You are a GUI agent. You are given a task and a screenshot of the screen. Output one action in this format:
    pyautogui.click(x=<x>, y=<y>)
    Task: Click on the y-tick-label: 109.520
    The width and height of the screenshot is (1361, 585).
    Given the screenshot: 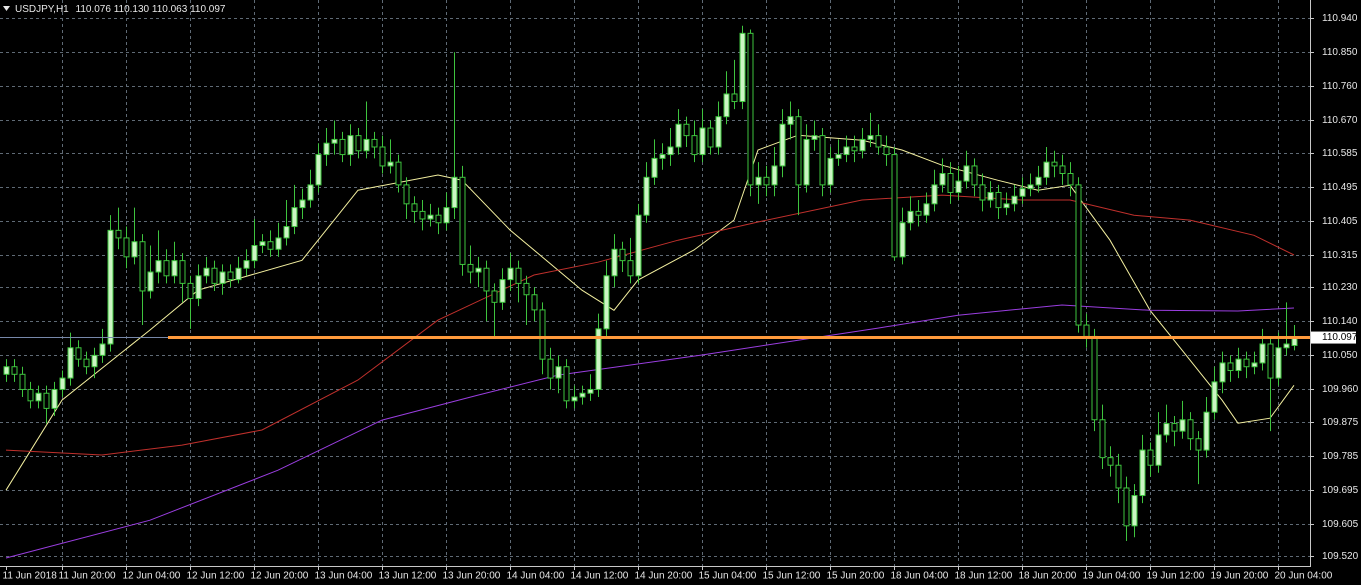 What is the action you would take?
    pyautogui.click(x=1340, y=556)
    